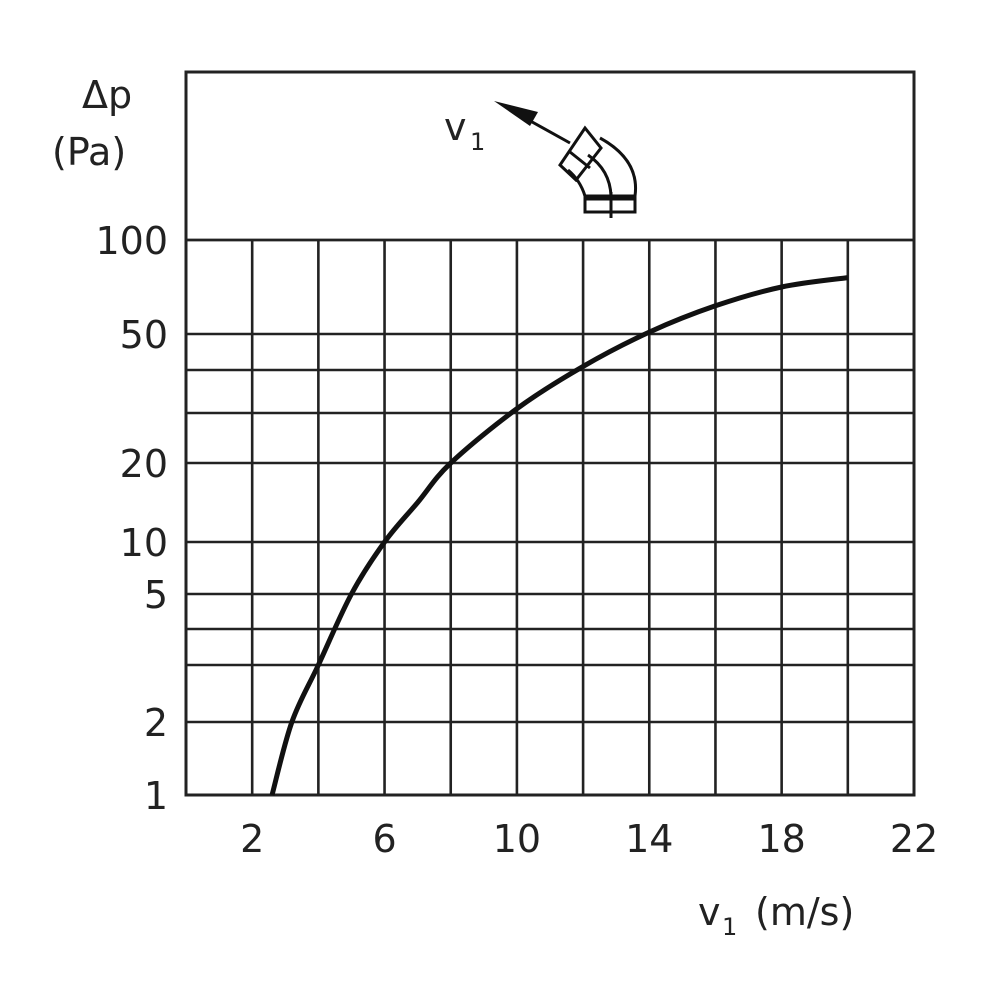 This screenshot has height=1000, width=1000. I want to click on x-tick-label: 14, so click(649, 839).